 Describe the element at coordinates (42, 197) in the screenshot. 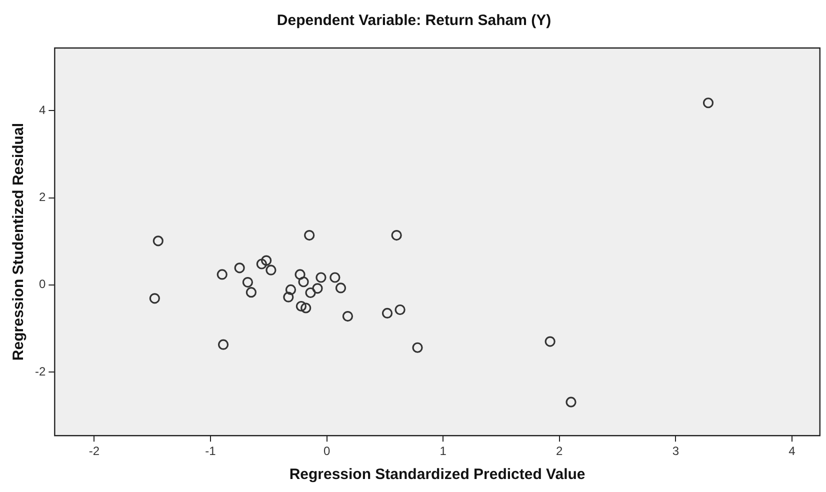

I see `y-tick-label: 2` at that location.